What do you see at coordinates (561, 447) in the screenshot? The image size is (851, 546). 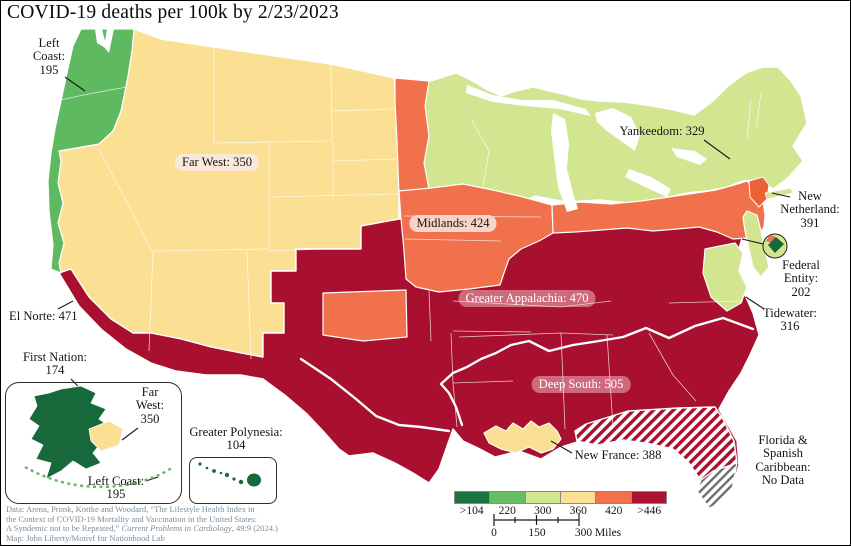 I see `leader-new-france` at bounding box center [561, 447].